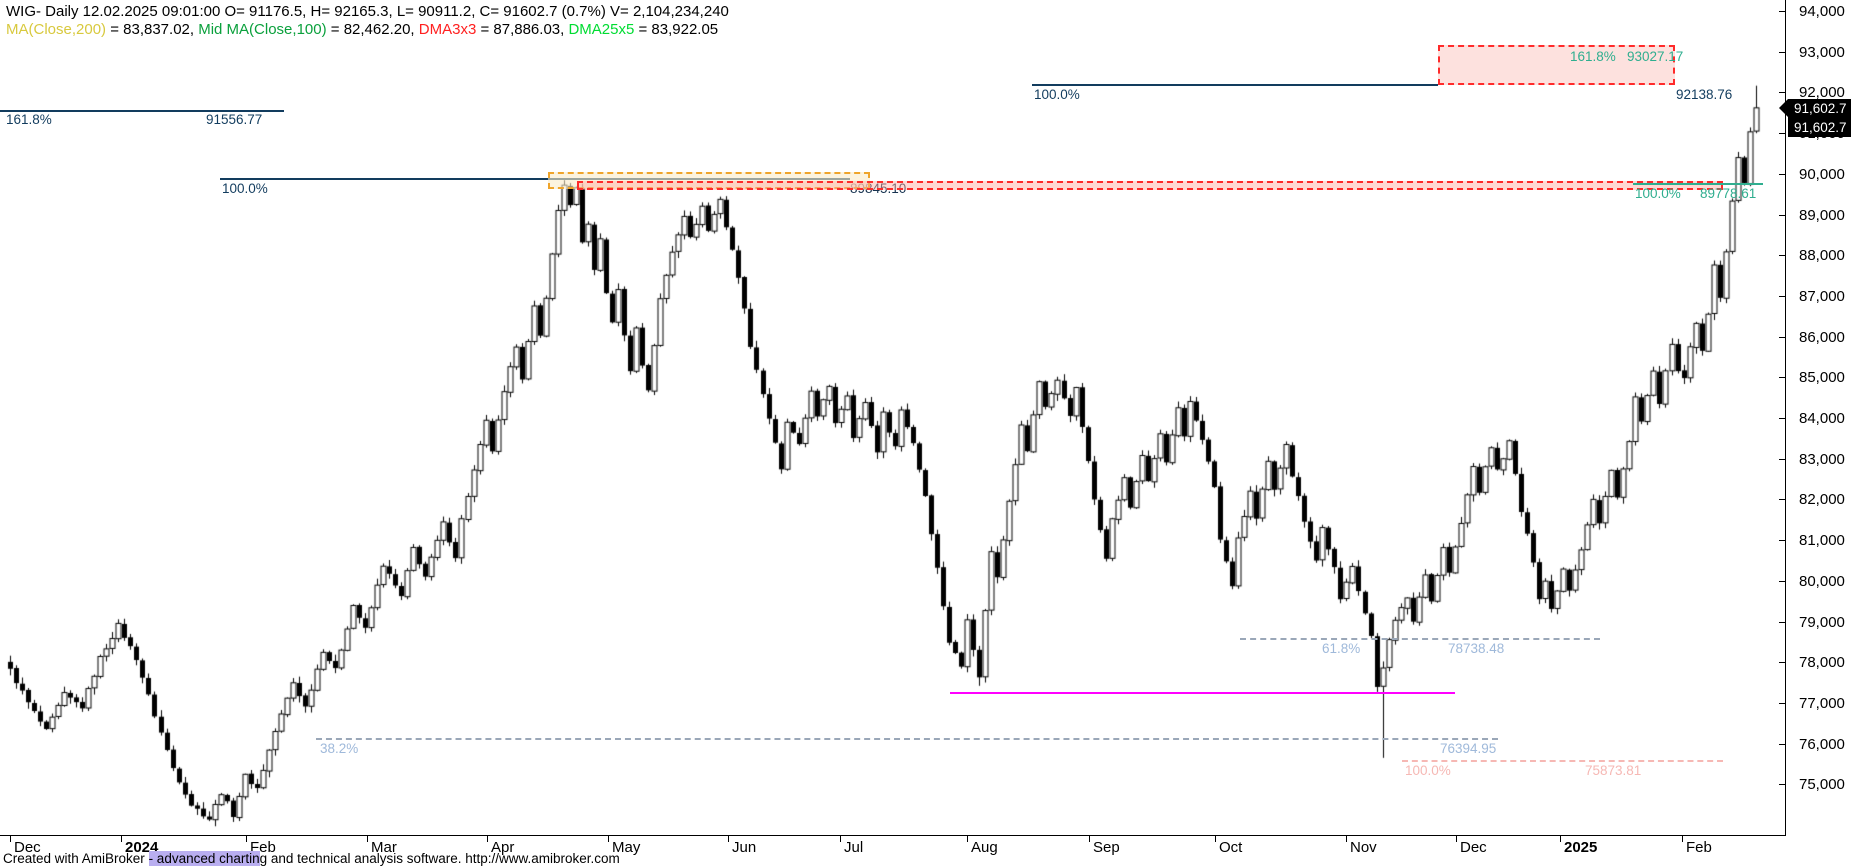  Describe the element at coordinates (1822, 662) in the screenshot. I see `y-axis-label: 78,000` at that location.